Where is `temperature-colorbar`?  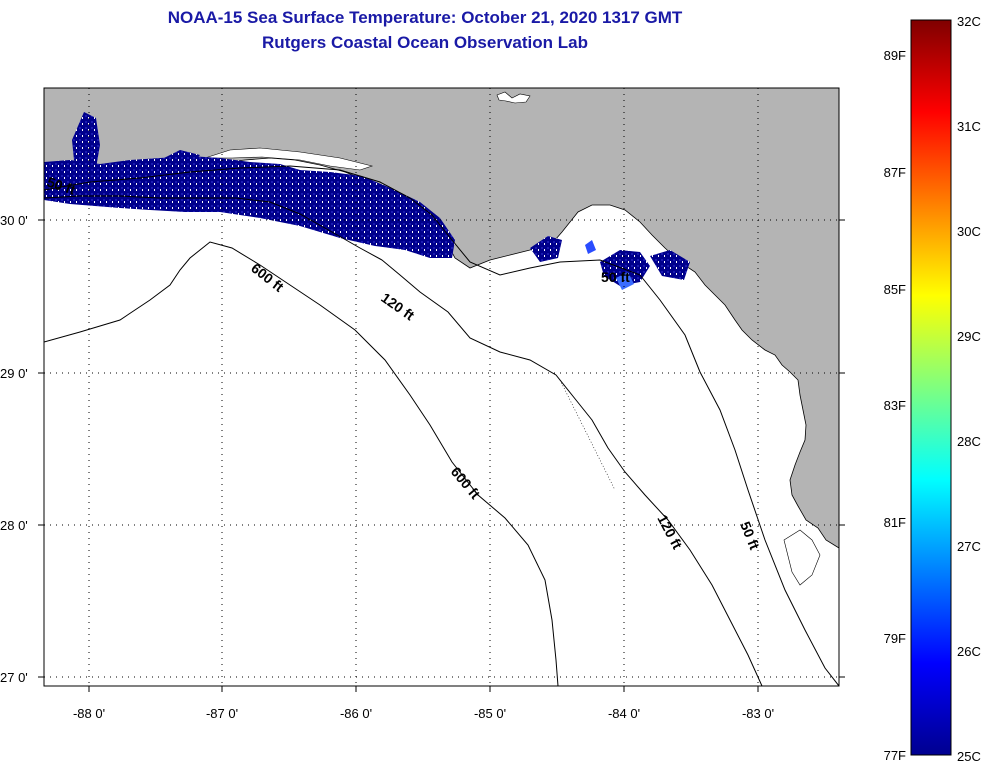 temperature-colorbar is located at coordinates (931, 387).